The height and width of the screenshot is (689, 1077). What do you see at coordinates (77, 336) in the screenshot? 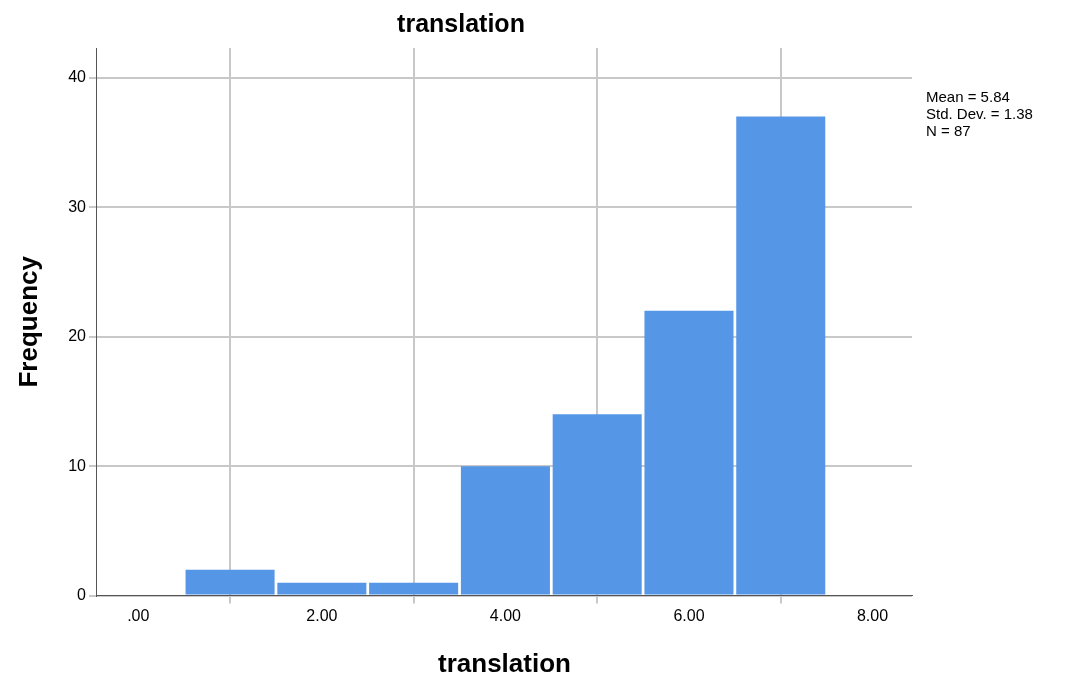
I see `y-tick-label: 20` at bounding box center [77, 336].